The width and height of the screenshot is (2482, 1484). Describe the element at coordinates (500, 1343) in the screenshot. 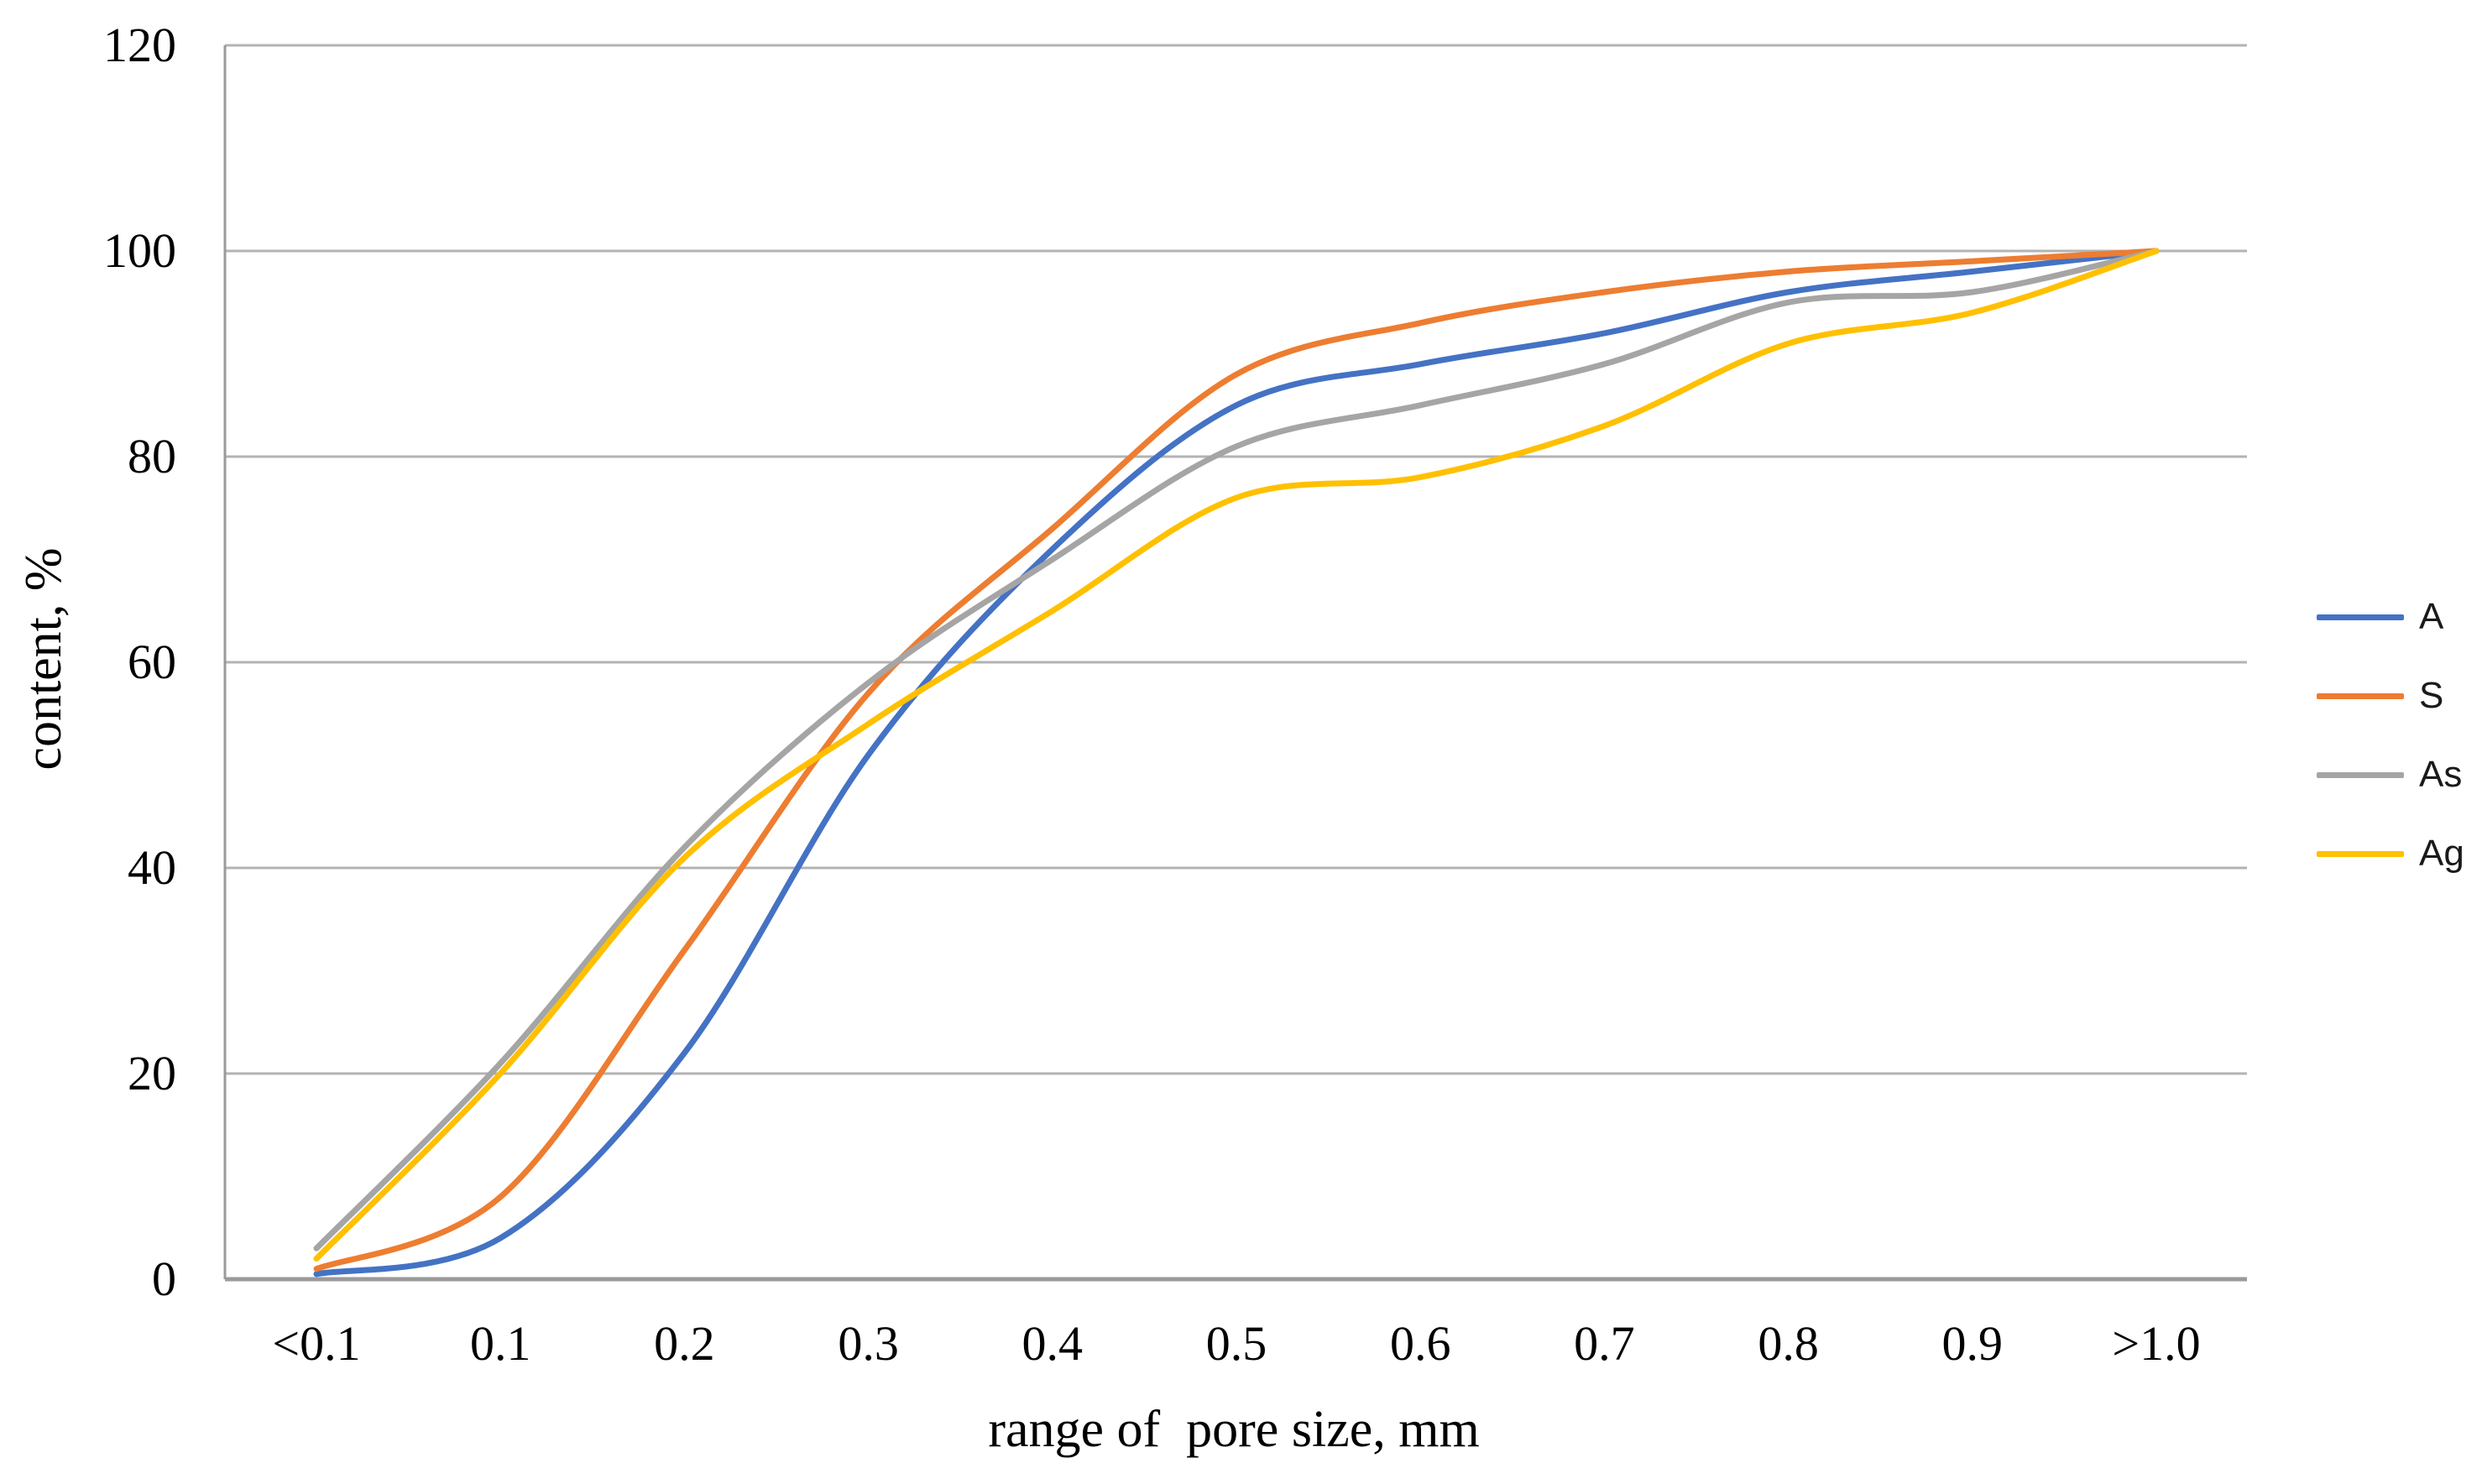

I see `x-tick-label-1: 0.1` at that location.